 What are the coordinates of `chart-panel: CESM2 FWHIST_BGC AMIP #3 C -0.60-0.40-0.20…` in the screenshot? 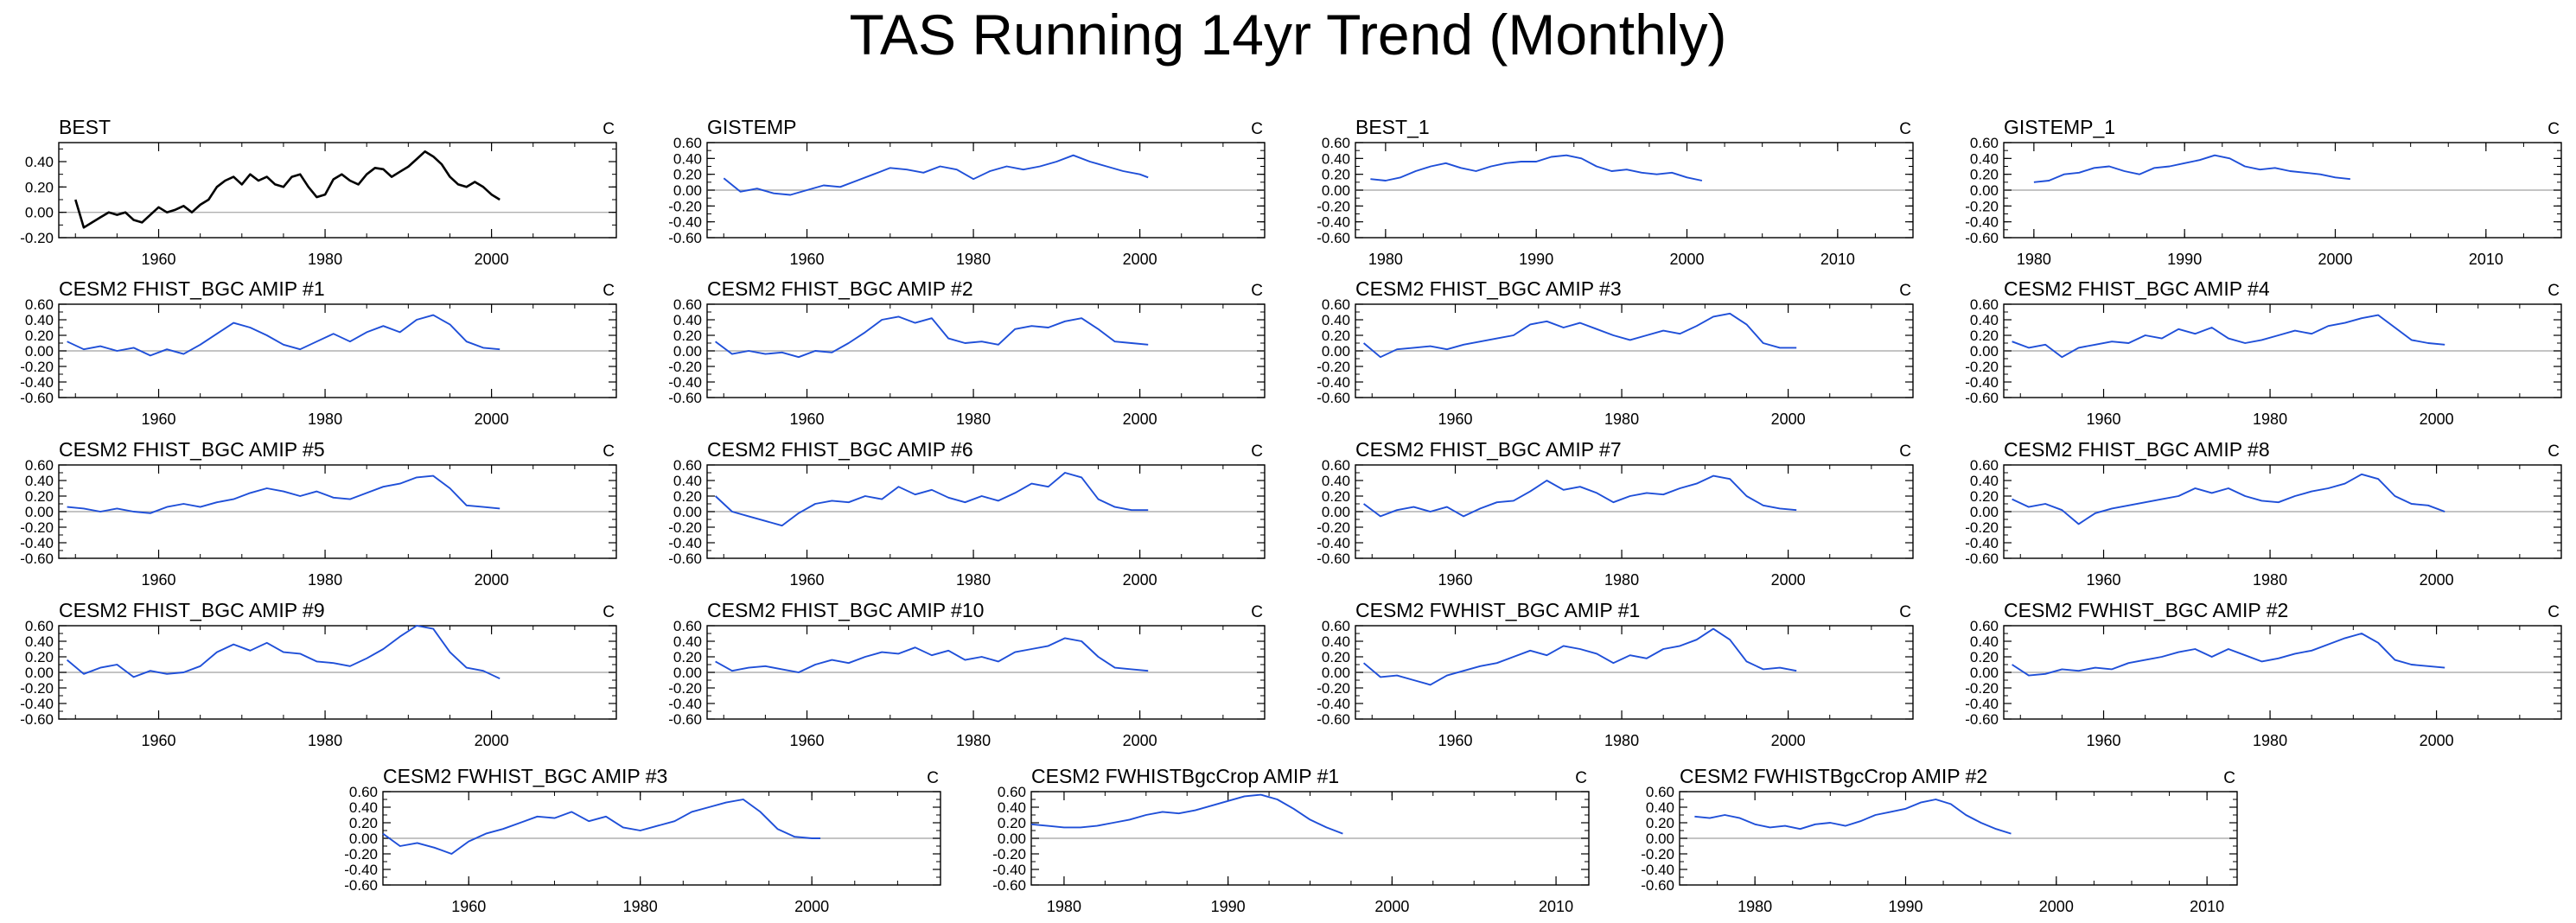 It's located at (642, 840).